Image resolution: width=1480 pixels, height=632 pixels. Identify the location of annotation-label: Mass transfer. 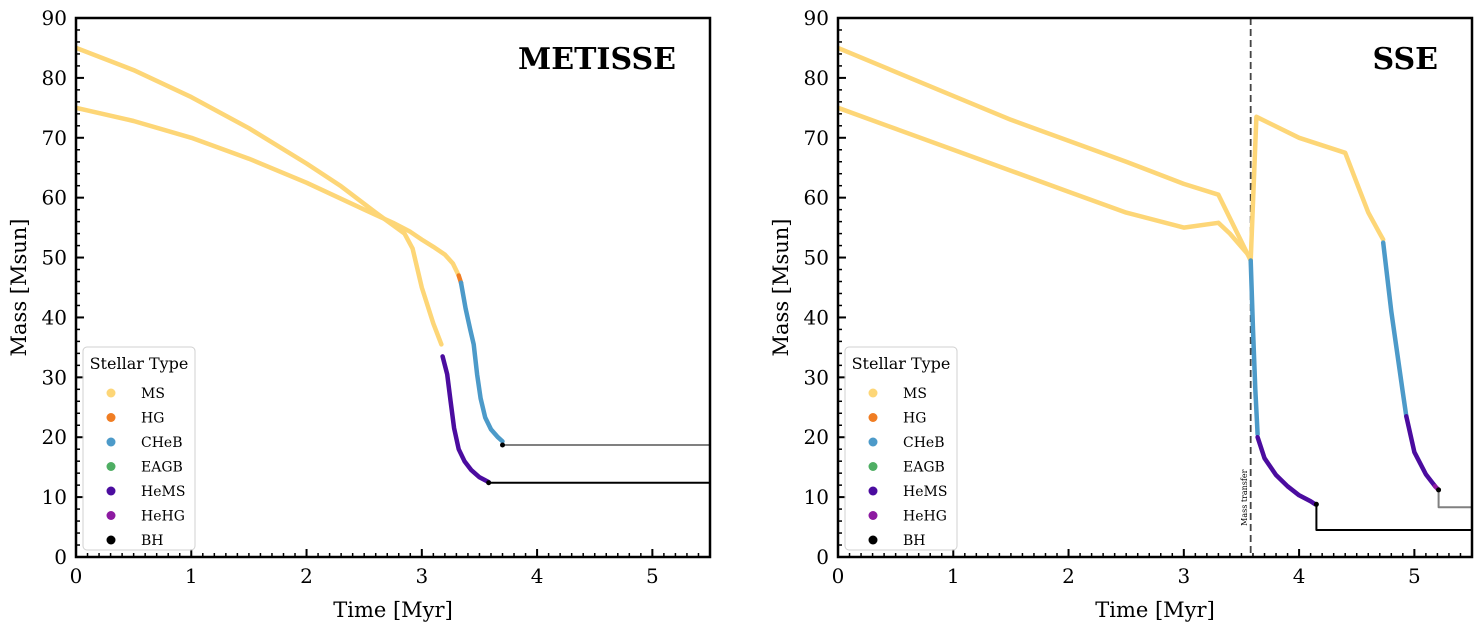
(1244, 497).